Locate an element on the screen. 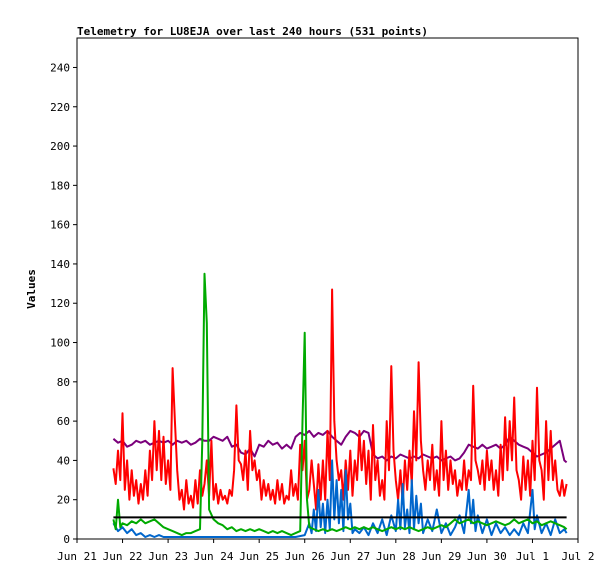  y-axis: 0 20 40 60 80 100 120 140 160 180 200 220 240 is located at coordinates (63, 303).